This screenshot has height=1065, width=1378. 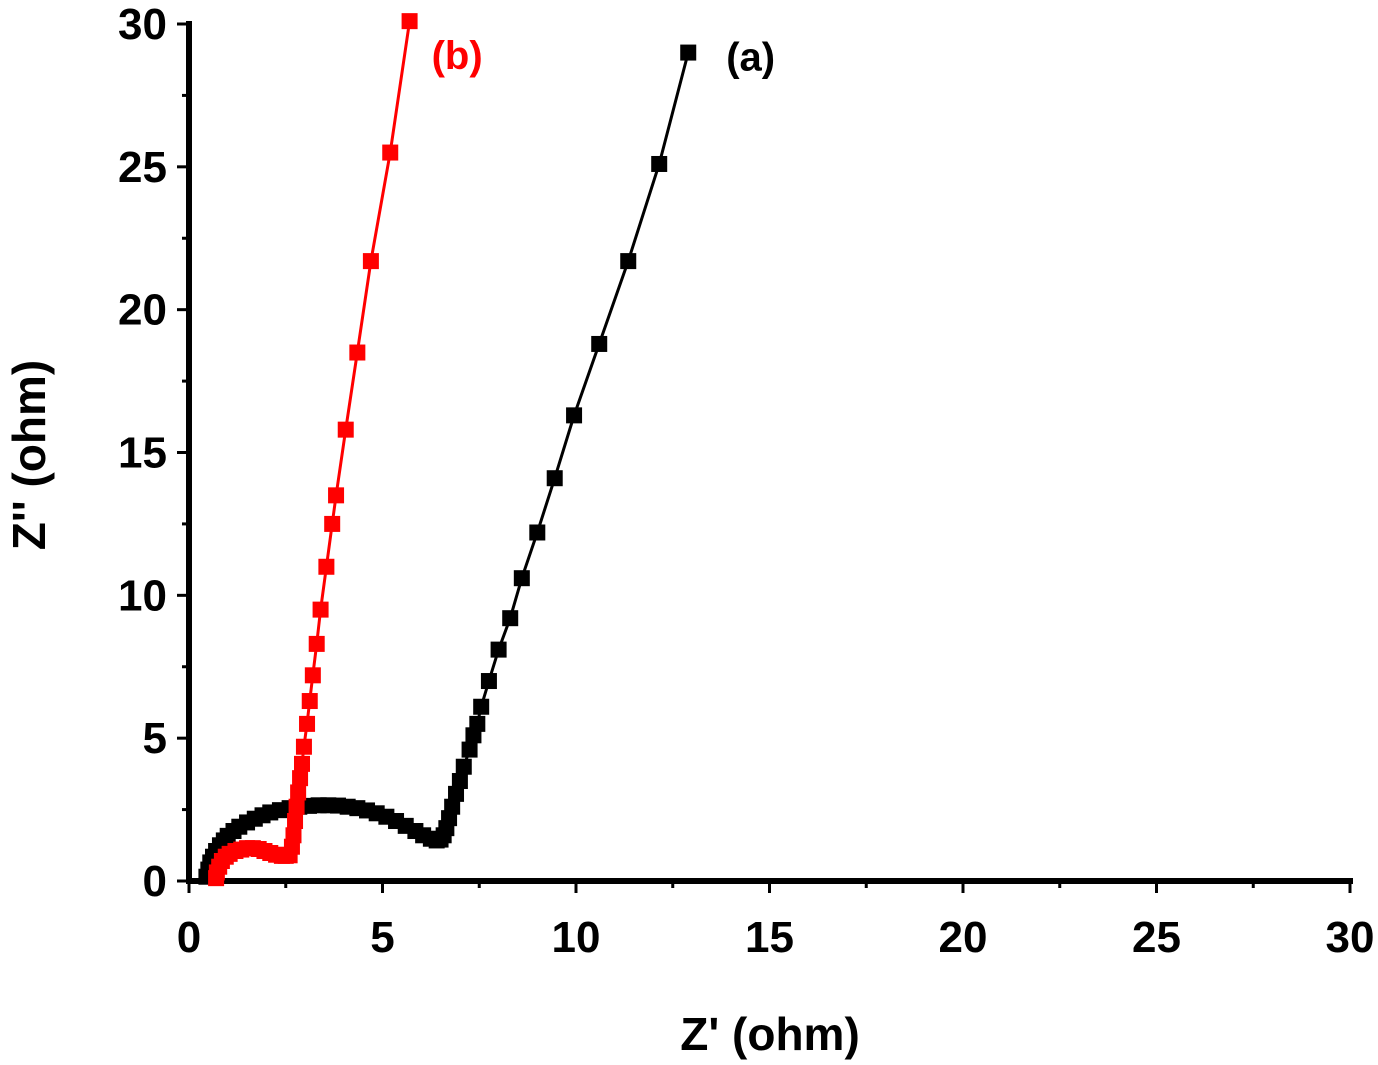 What do you see at coordinates (576, 937) in the screenshot?
I see `x-tick-label: 10` at bounding box center [576, 937].